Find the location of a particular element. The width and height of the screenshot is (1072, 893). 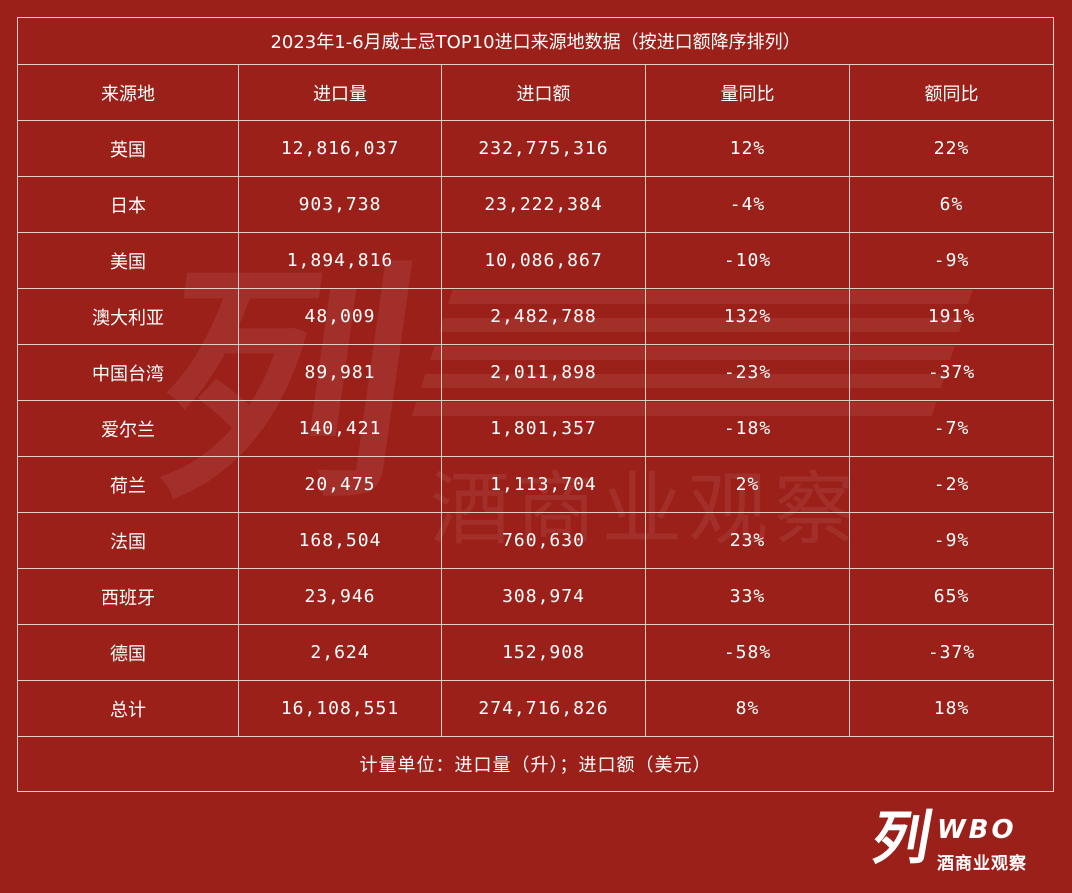

cell-value-yoy: 65% is located at coordinates (951, 596).